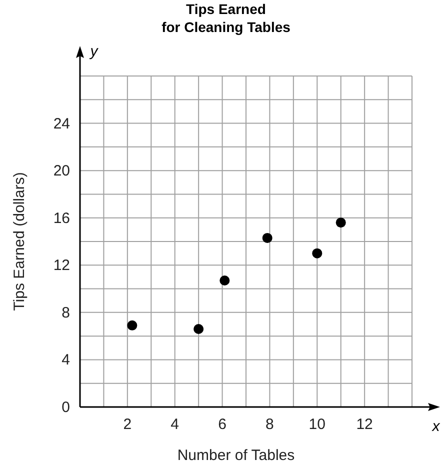  I want to click on x-tick-label: 4, so click(175, 424).